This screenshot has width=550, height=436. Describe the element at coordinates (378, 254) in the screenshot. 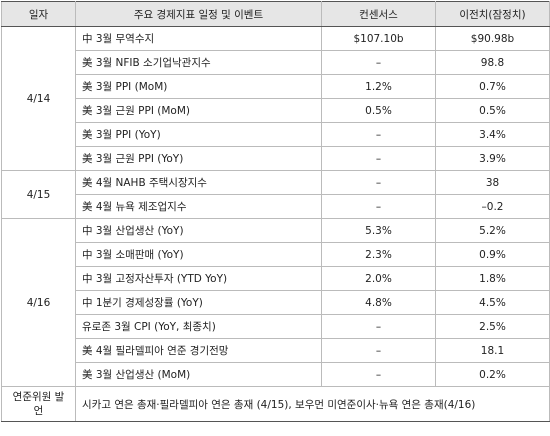

I see `consensus-cell: 2.3%` at that location.